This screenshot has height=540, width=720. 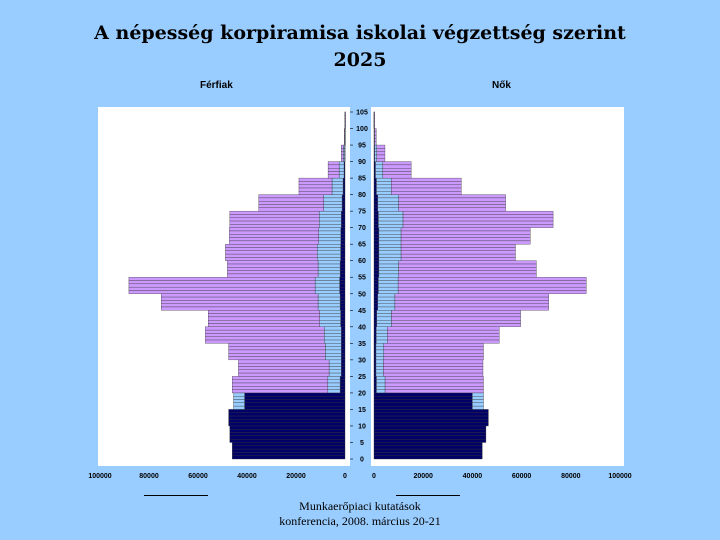 What do you see at coordinates (428, 495) in the screenshot?
I see `footer-line-right` at bounding box center [428, 495].